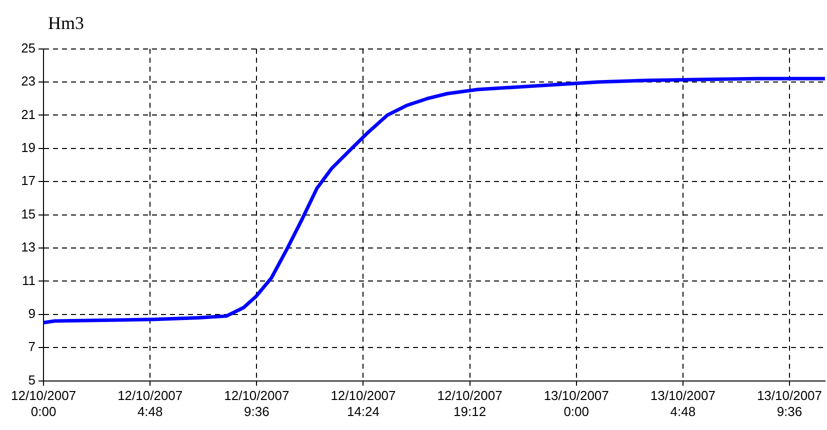 The image size is (827, 430). What do you see at coordinates (28, 147) in the screenshot?
I see `y-tick-label: 19` at bounding box center [28, 147].